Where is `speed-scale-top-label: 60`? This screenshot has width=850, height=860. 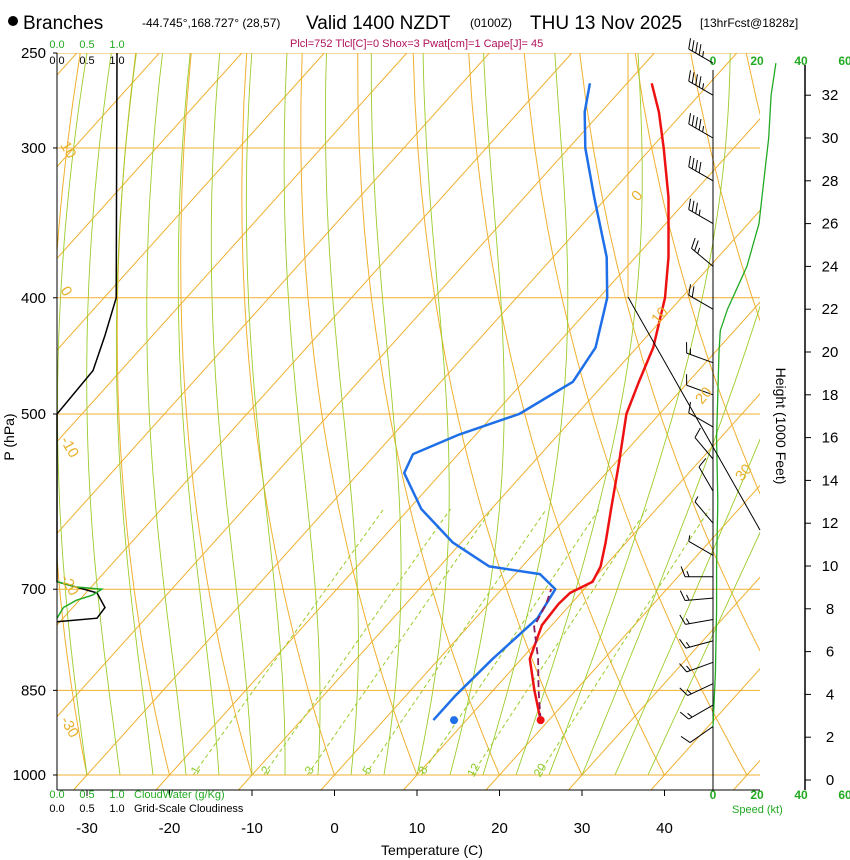
speed-scale-top-label: 60 is located at coordinates (844, 61).